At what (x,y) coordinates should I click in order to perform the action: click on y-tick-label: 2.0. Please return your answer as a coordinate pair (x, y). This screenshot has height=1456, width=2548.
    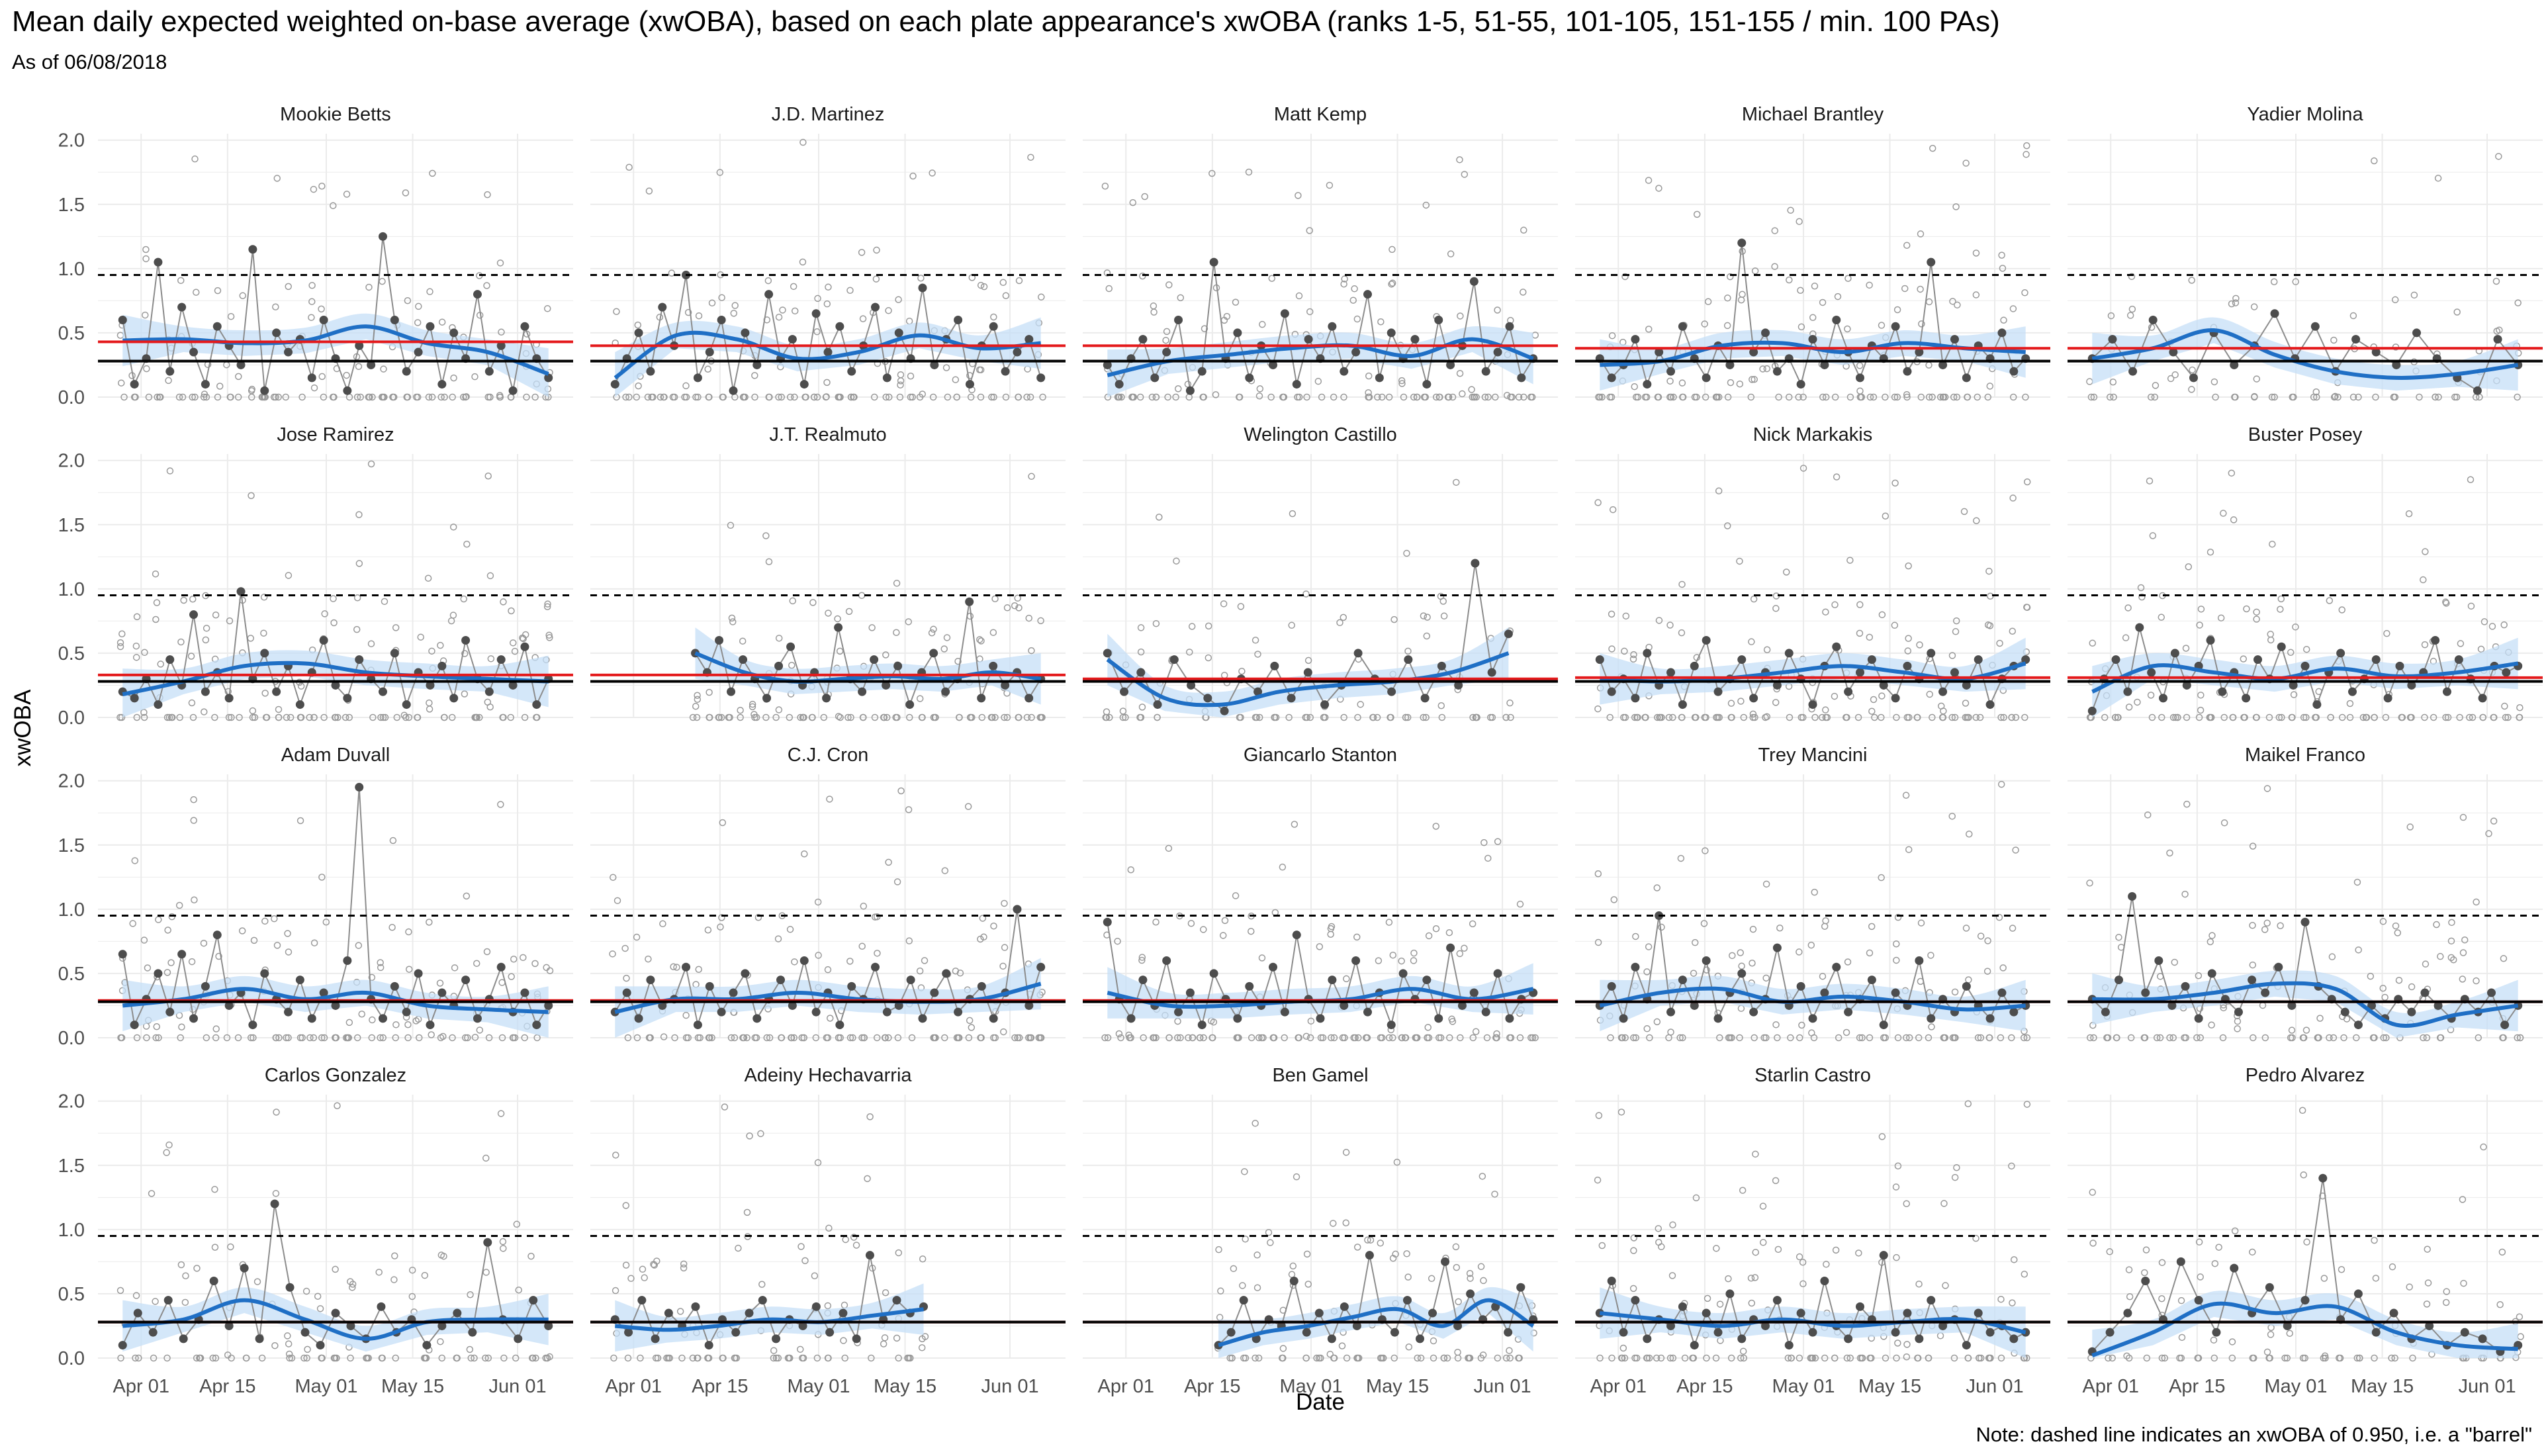
    Looking at the image, I should click on (71, 781).